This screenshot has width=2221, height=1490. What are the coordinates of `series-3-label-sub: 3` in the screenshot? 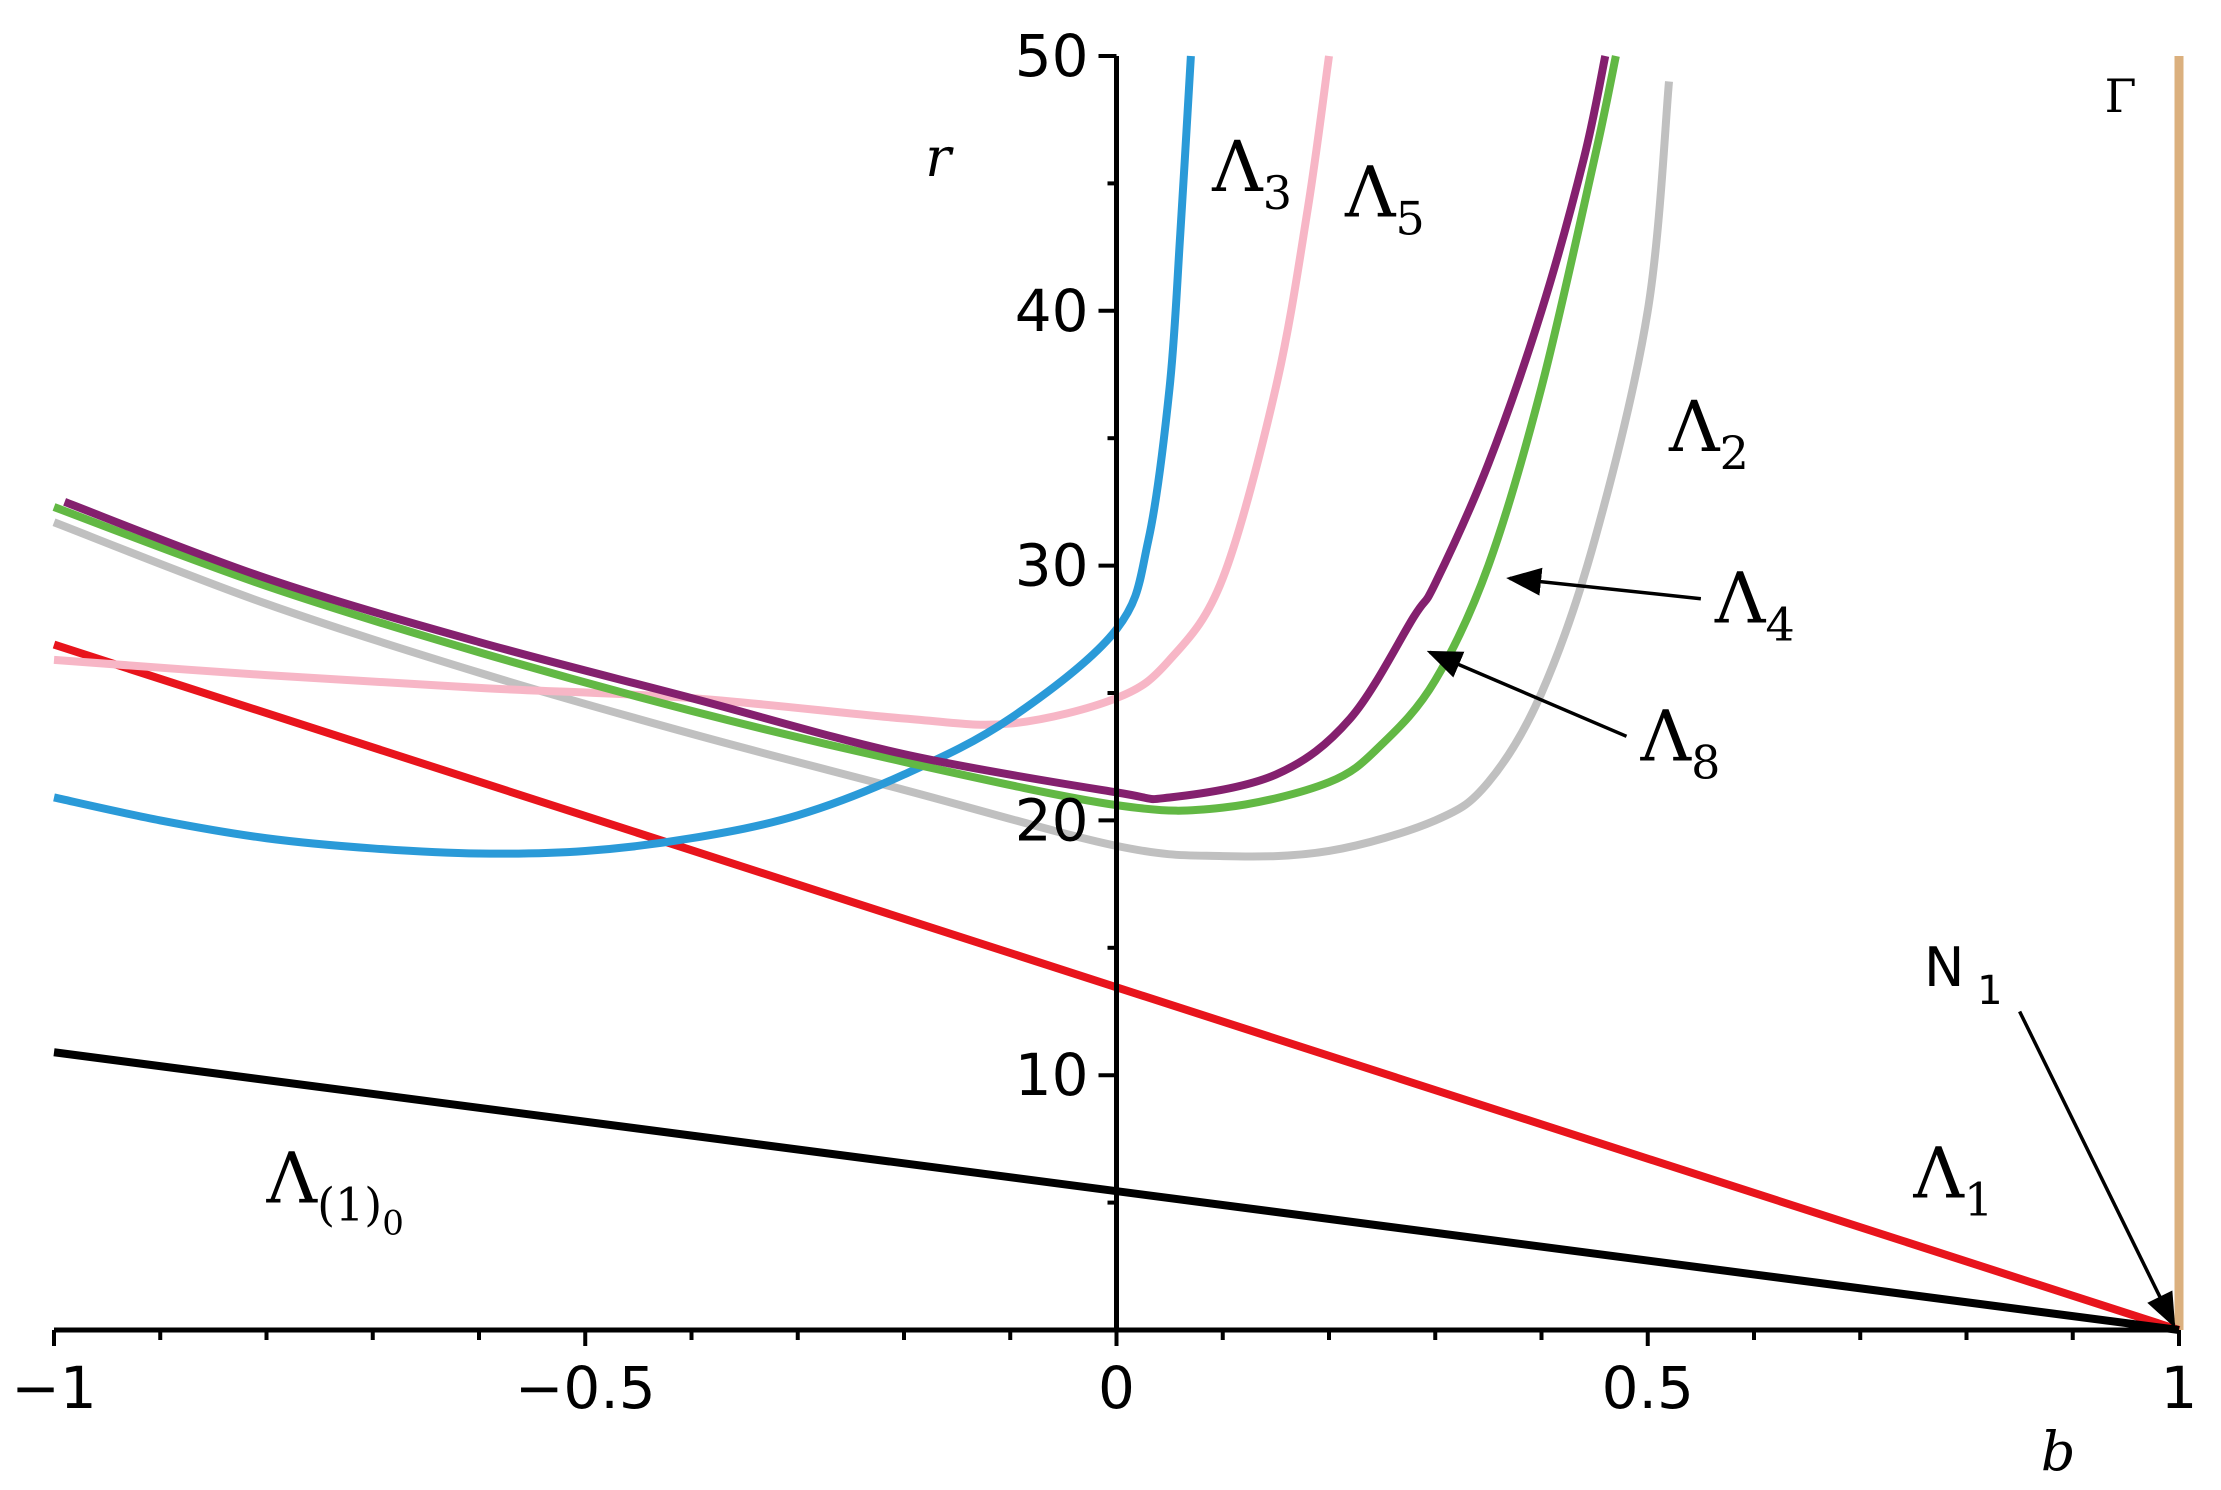 It's located at (1277, 193).